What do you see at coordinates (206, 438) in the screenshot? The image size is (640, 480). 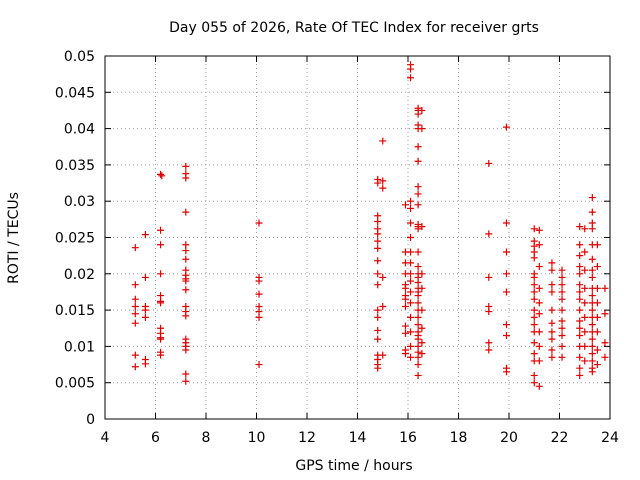 I see `x-tick-label: 8` at bounding box center [206, 438].